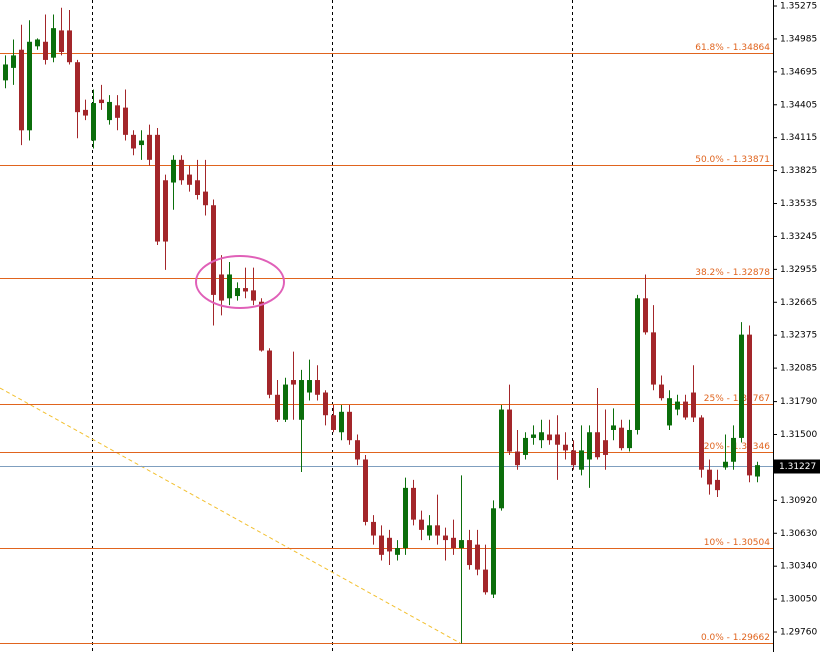 The image size is (821, 652). Describe the element at coordinates (798, 303) in the screenshot. I see `y-tick-label: 1.32665` at that location.